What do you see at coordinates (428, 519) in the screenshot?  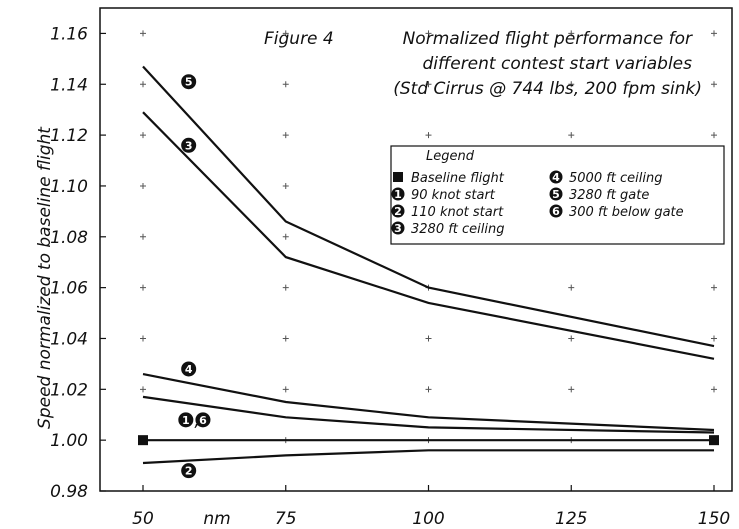 I see `x-tick-label: 100` at bounding box center [428, 519].